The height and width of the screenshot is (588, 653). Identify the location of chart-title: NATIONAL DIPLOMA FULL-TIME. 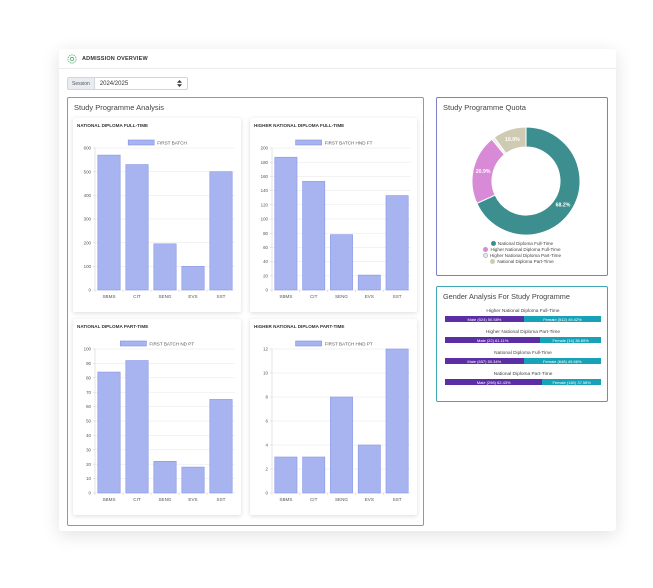
(113, 125).